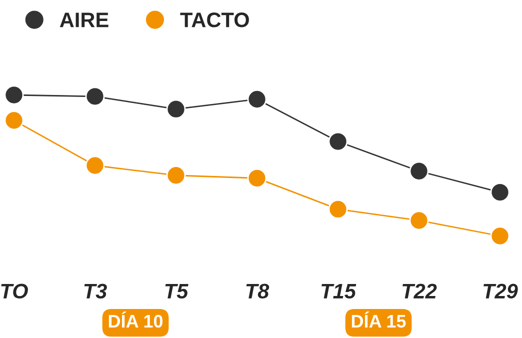 The image size is (522, 338). What do you see at coordinates (95, 291) in the screenshot?
I see `x-tick-label: T3` at bounding box center [95, 291].